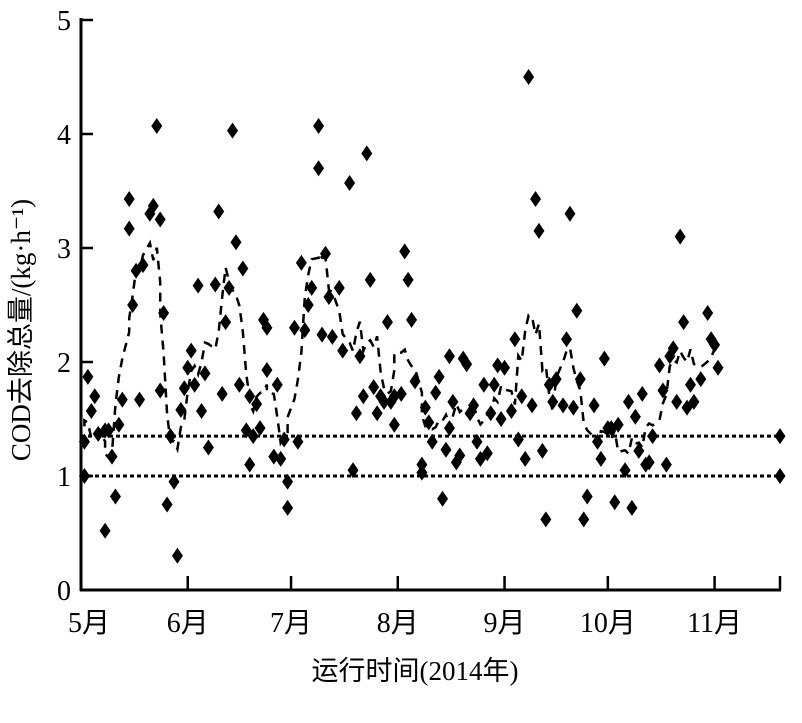  Describe the element at coordinates (714, 623) in the screenshot. I see `x-tick-label: 11月` at that location.